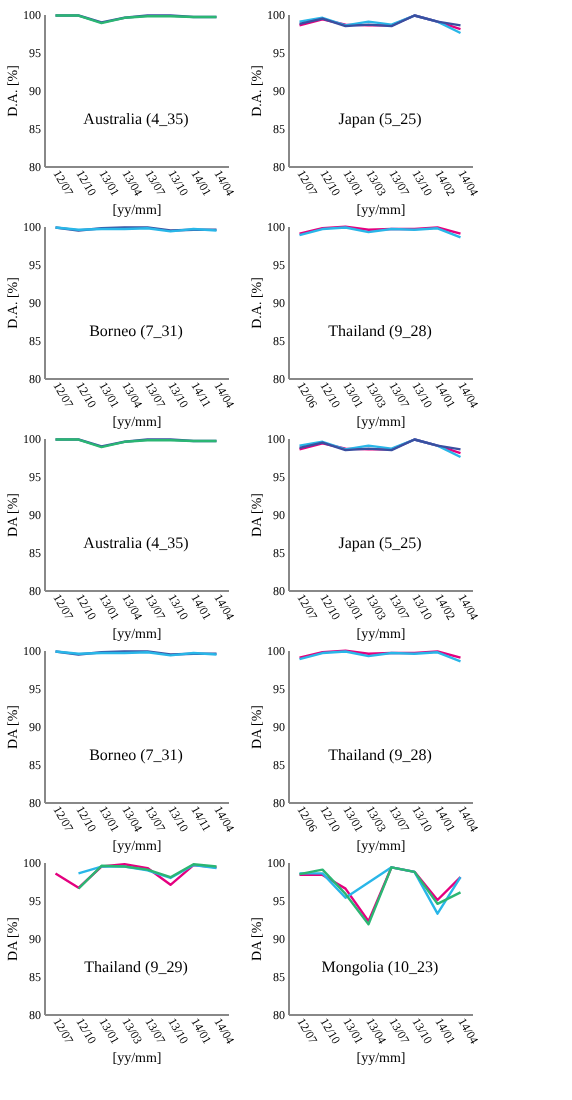 The image size is (572, 1100). I want to click on annotation: Mongolia (10_23), so click(380, 967).